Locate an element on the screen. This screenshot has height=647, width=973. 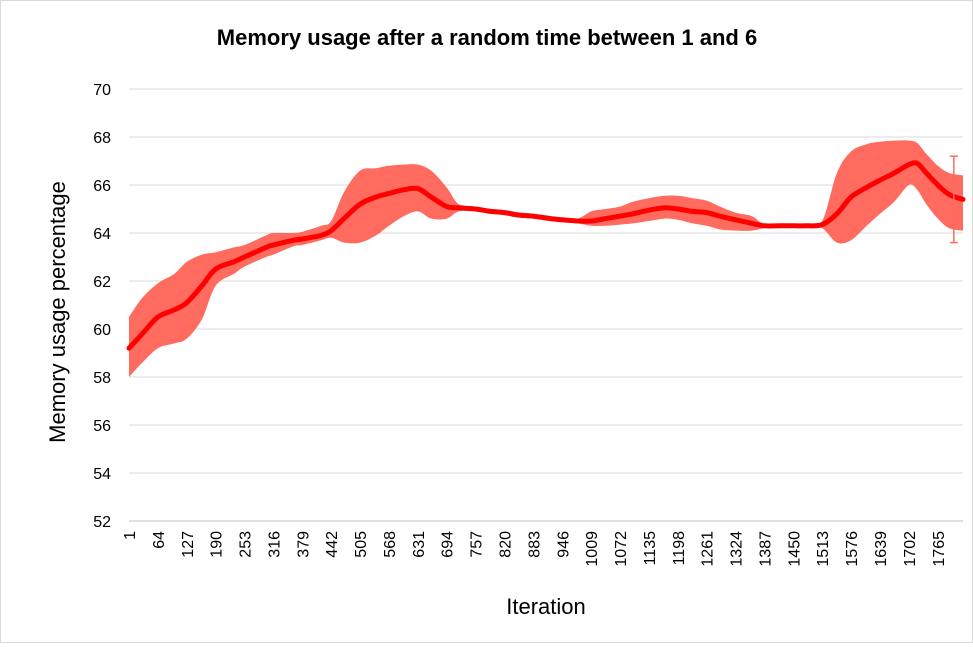
x-tick-label: 694 is located at coordinates (448, 544).